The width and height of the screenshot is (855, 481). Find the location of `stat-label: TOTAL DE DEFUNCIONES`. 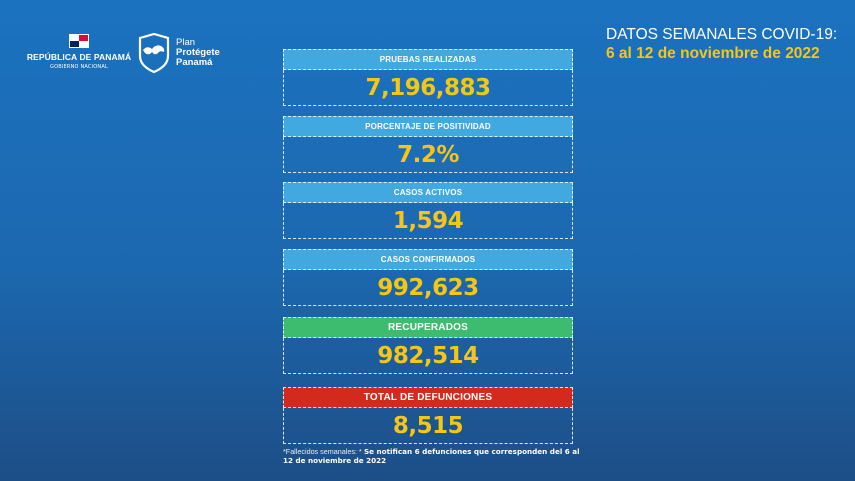

stat-label: TOTAL DE DEFUNCIONES is located at coordinates (428, 397).